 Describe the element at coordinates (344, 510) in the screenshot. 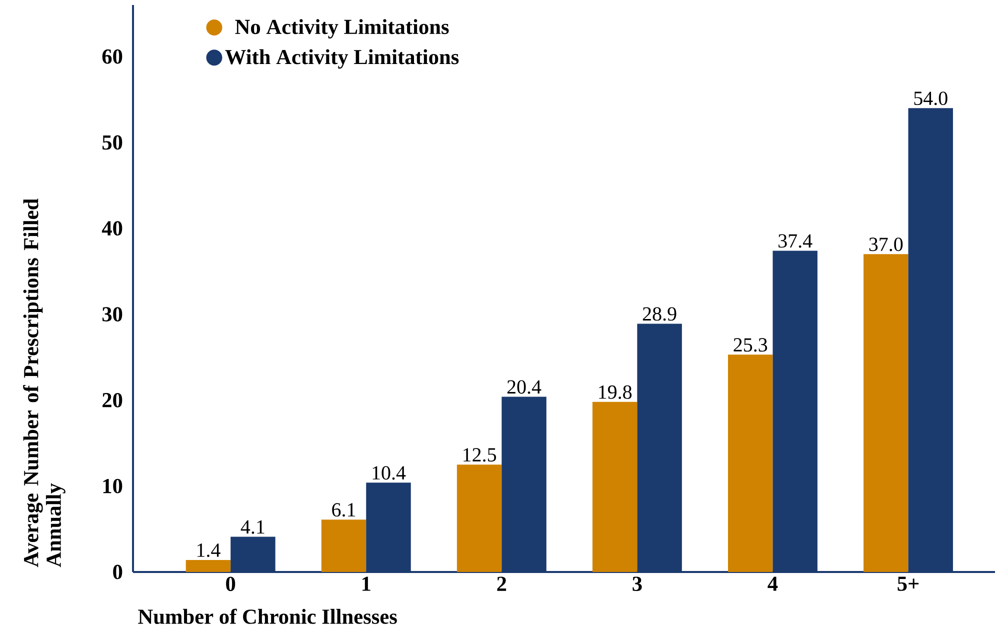

I see `data-label: 6.1` at that location.